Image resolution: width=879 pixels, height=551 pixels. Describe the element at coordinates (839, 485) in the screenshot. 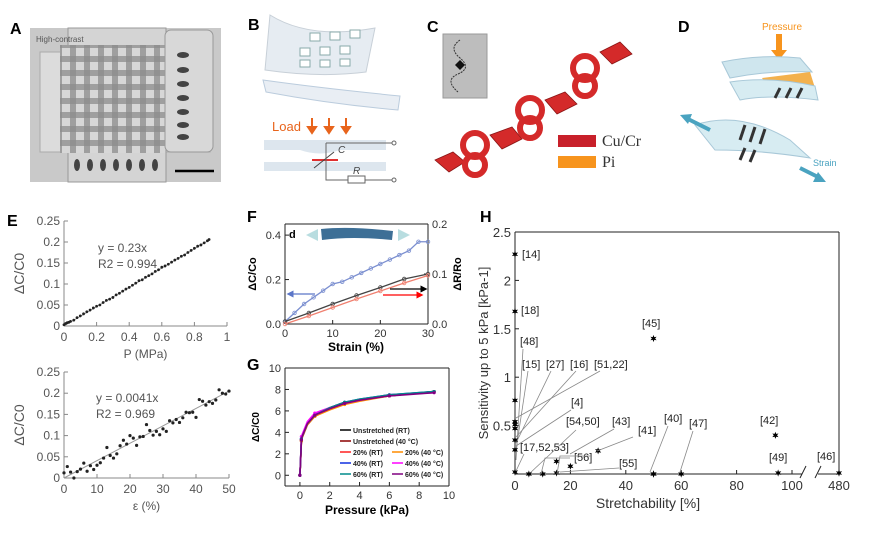

I see `x-tick-label: 480` at that location.